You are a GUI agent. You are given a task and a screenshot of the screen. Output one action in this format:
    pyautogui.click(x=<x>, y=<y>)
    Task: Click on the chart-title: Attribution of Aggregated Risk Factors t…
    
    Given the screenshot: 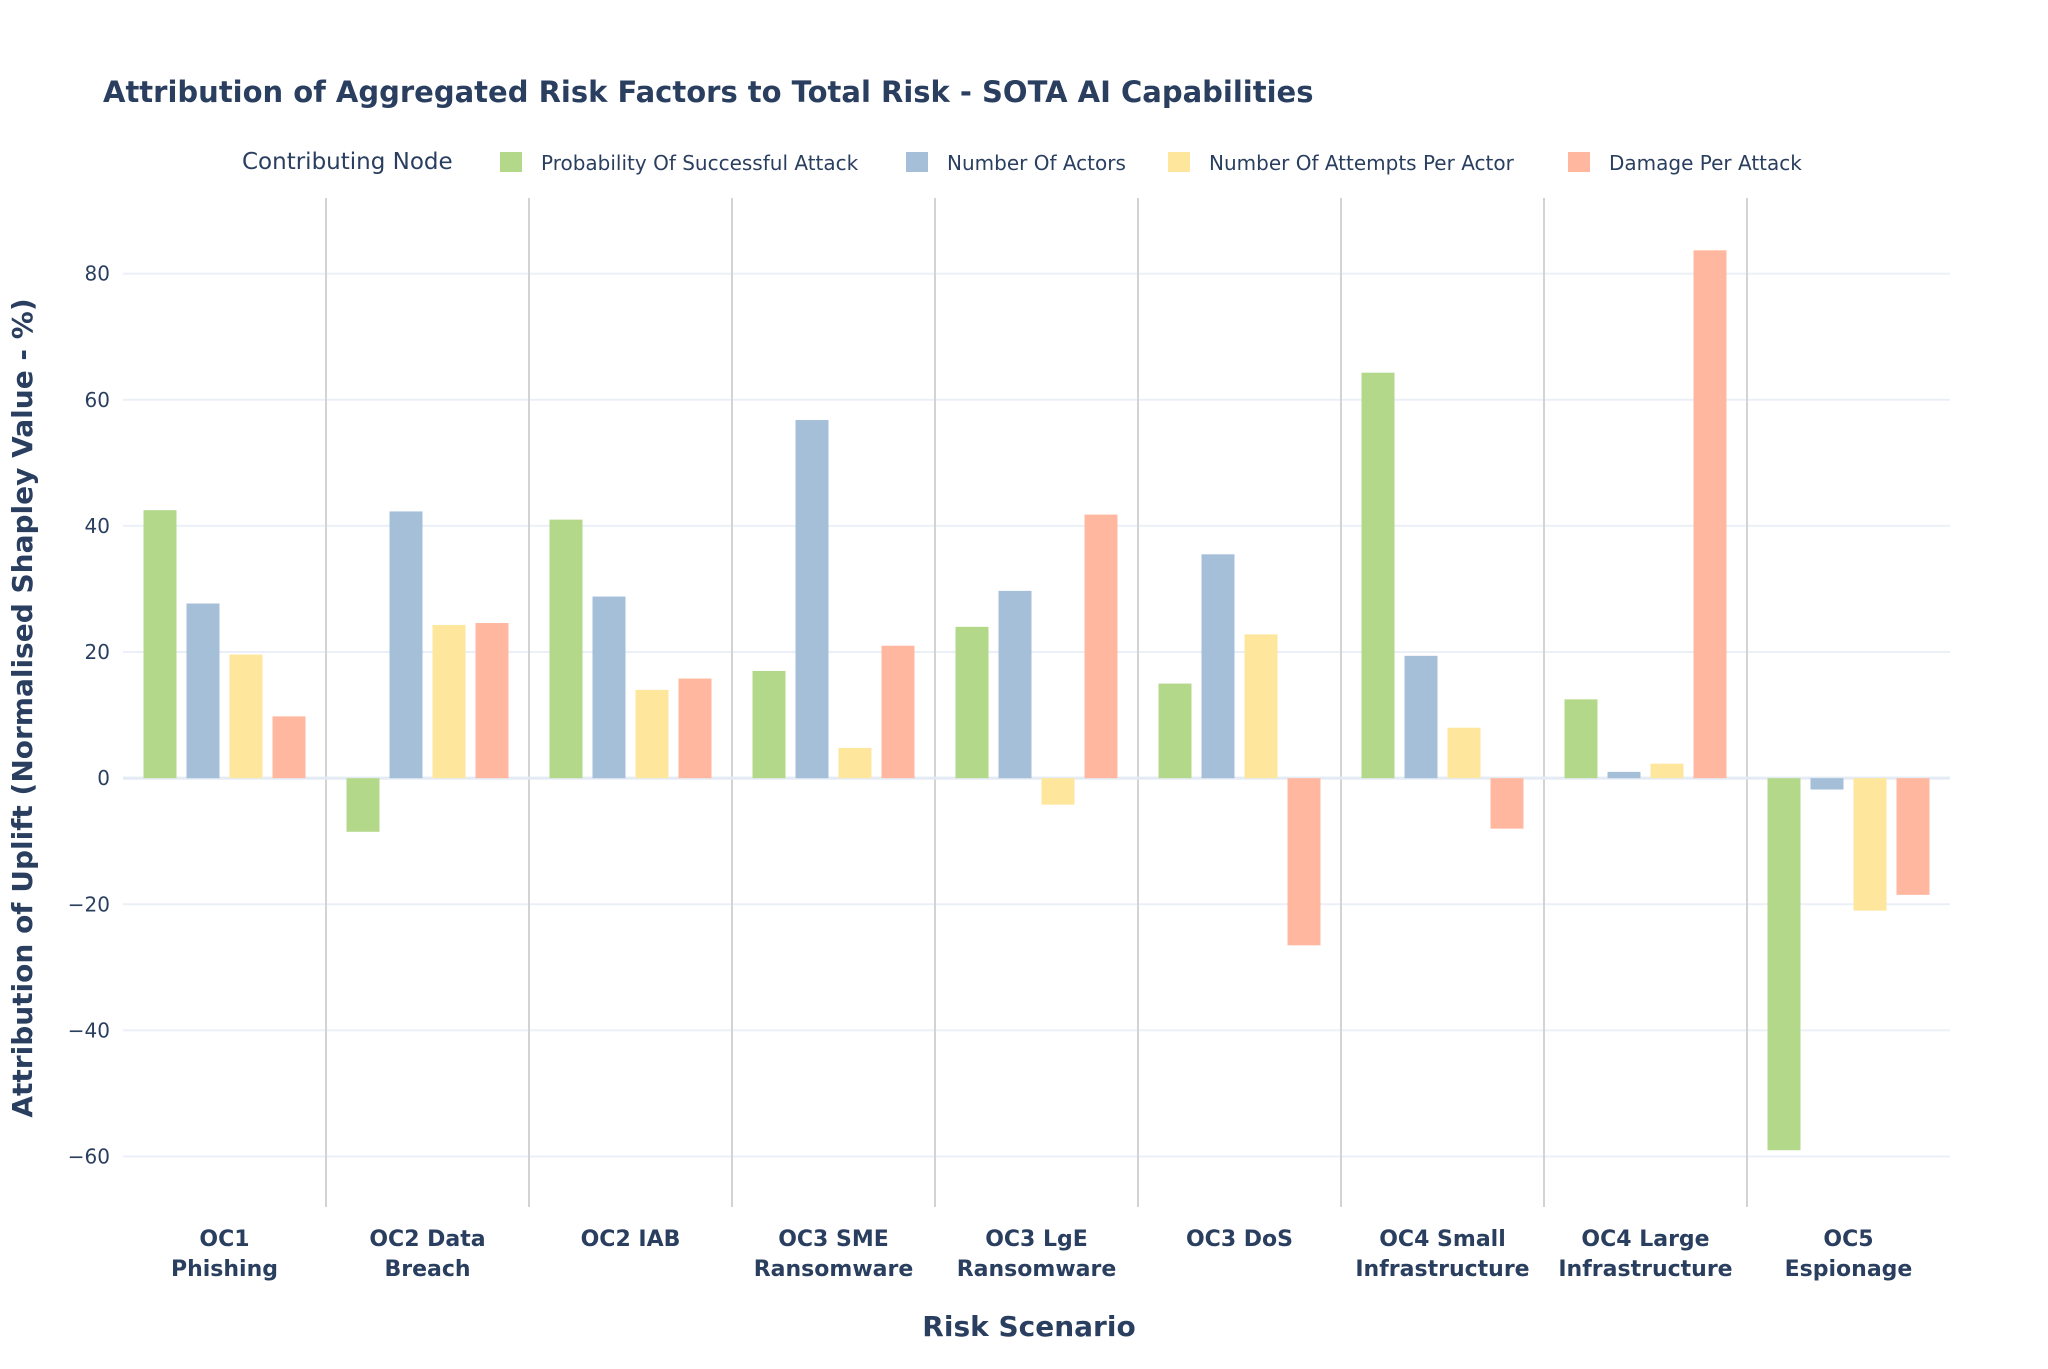 What is the action you would take?
    pyautogui.click(x=708, y=92)
    